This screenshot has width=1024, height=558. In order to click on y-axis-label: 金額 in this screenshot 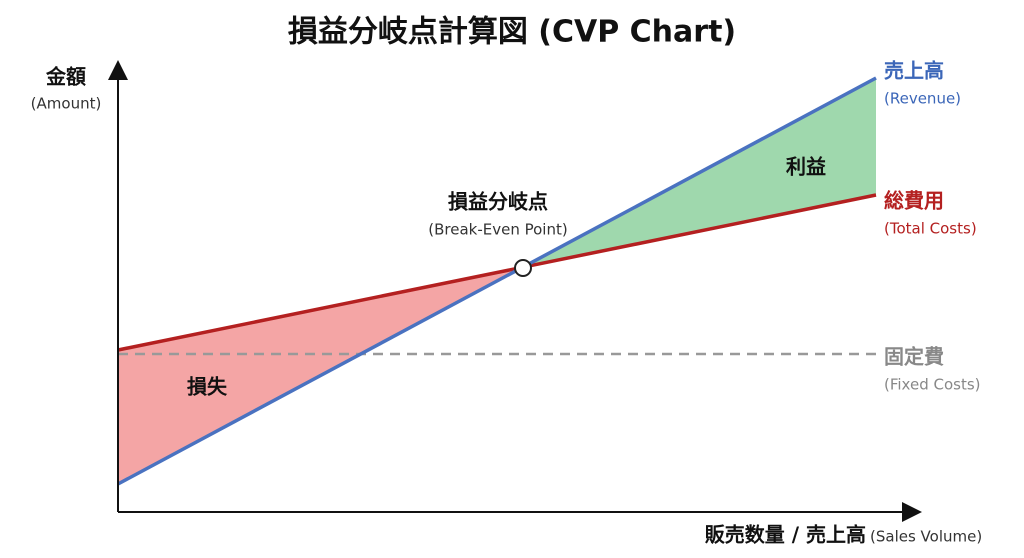, I will do `click(65, 77)`.